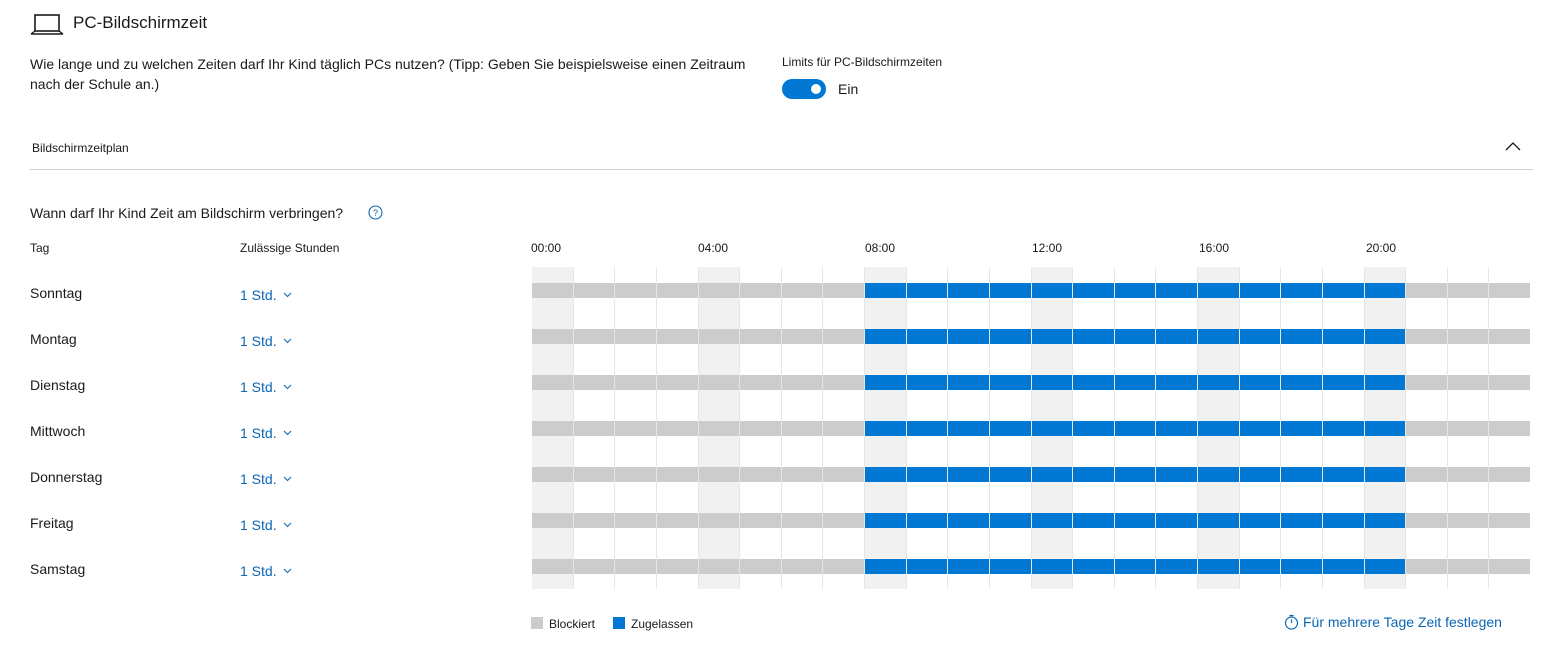  Describe the element at coordinates (375, 212) in the screenshot. I see `help-circle-icon: ?` at that location.